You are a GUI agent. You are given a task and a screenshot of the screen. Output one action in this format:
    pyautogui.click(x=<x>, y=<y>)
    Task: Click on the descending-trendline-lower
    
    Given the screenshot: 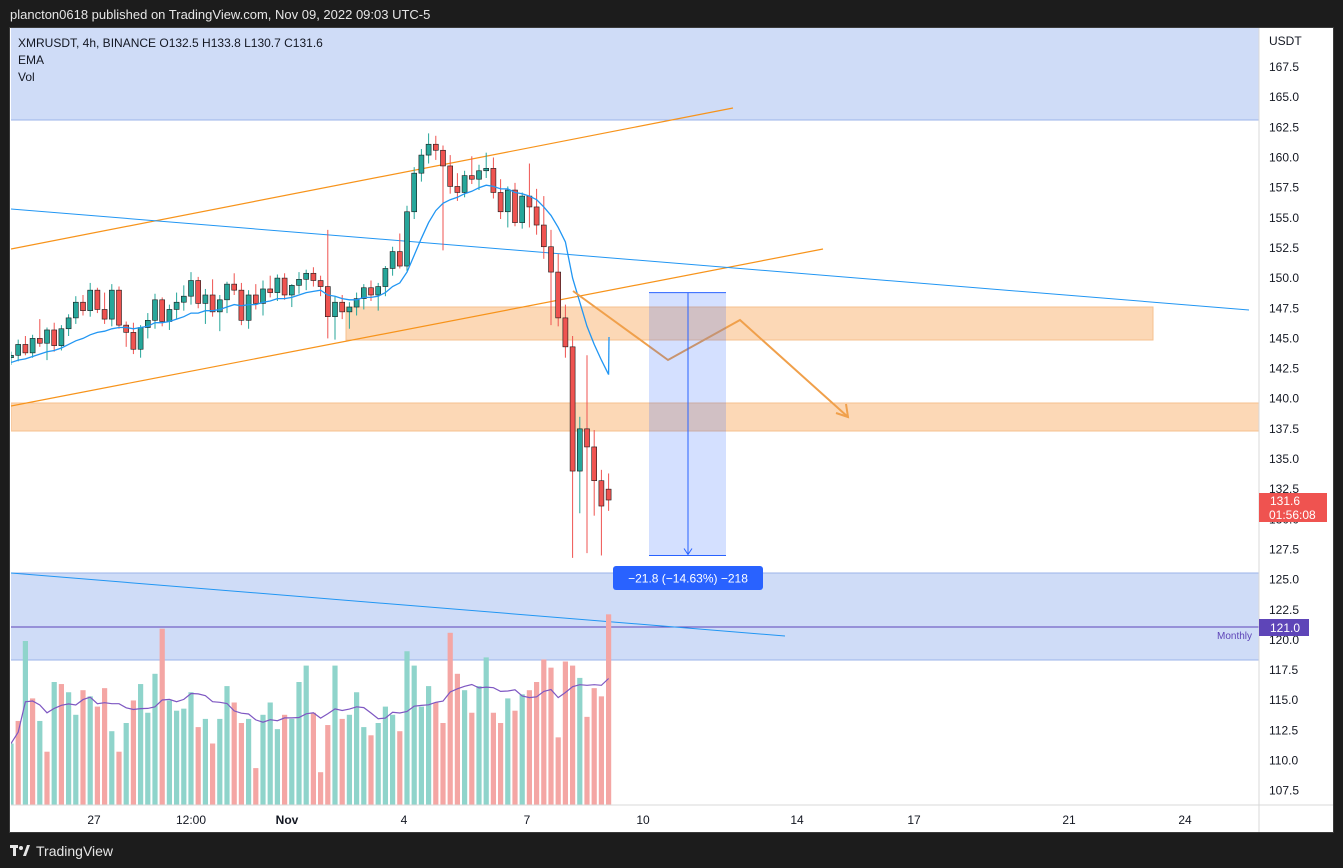 What is the action you would take?
    pyautogui.click(x=398, y=604)
    